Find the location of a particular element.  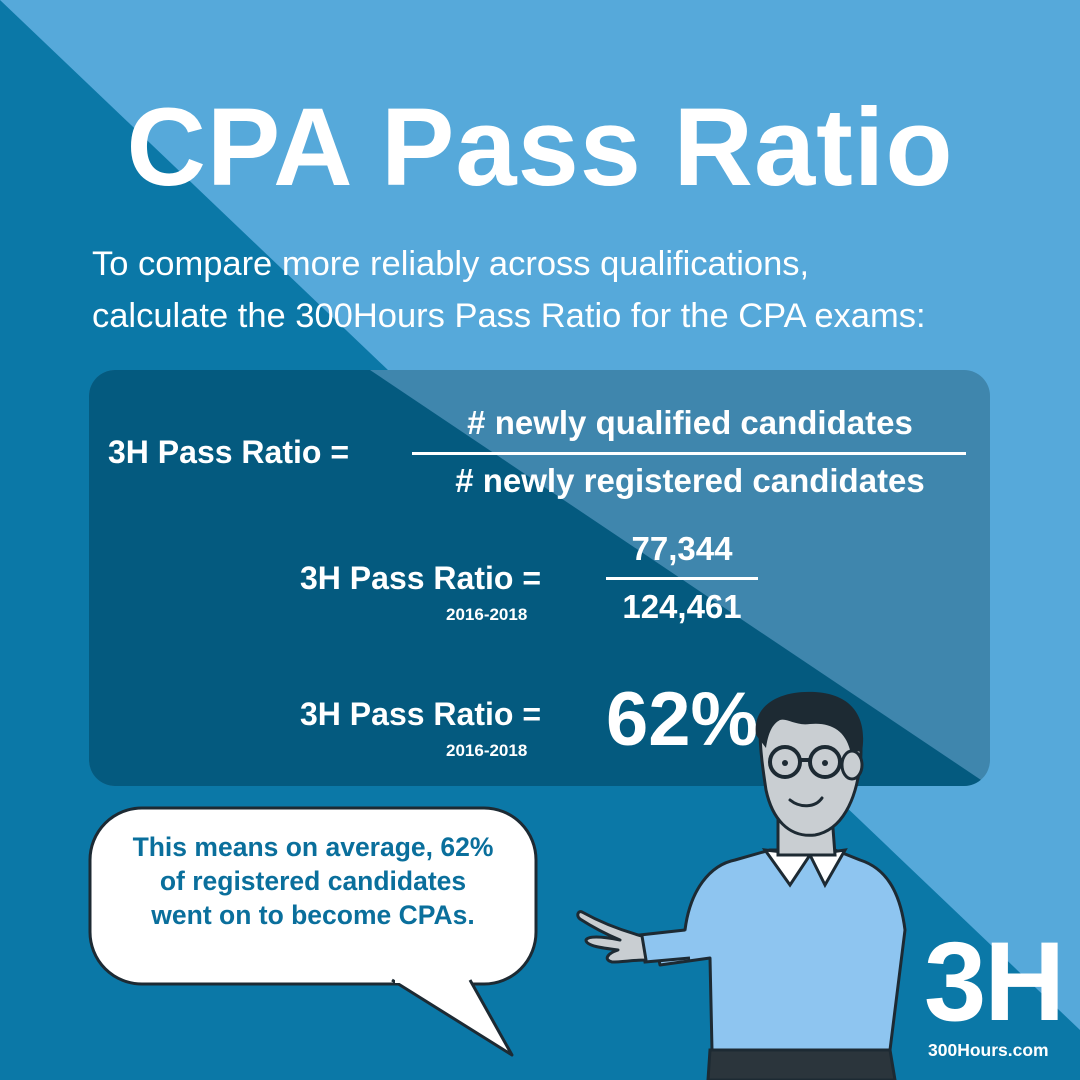

calculation-years: 2016-2018 is located at coordinates (487, 614).